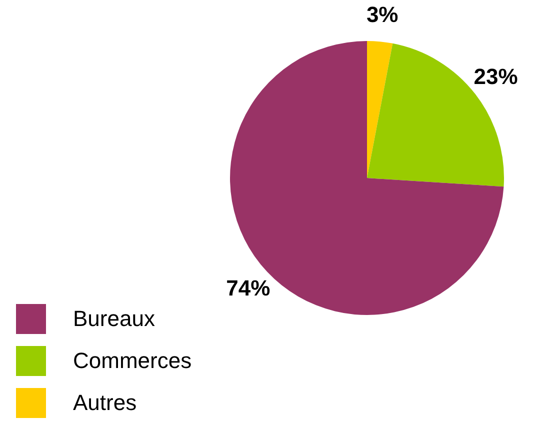  Describe the element at coordinates (105, 403) in the screenshot. I see `legend-label: Autres` at that location.